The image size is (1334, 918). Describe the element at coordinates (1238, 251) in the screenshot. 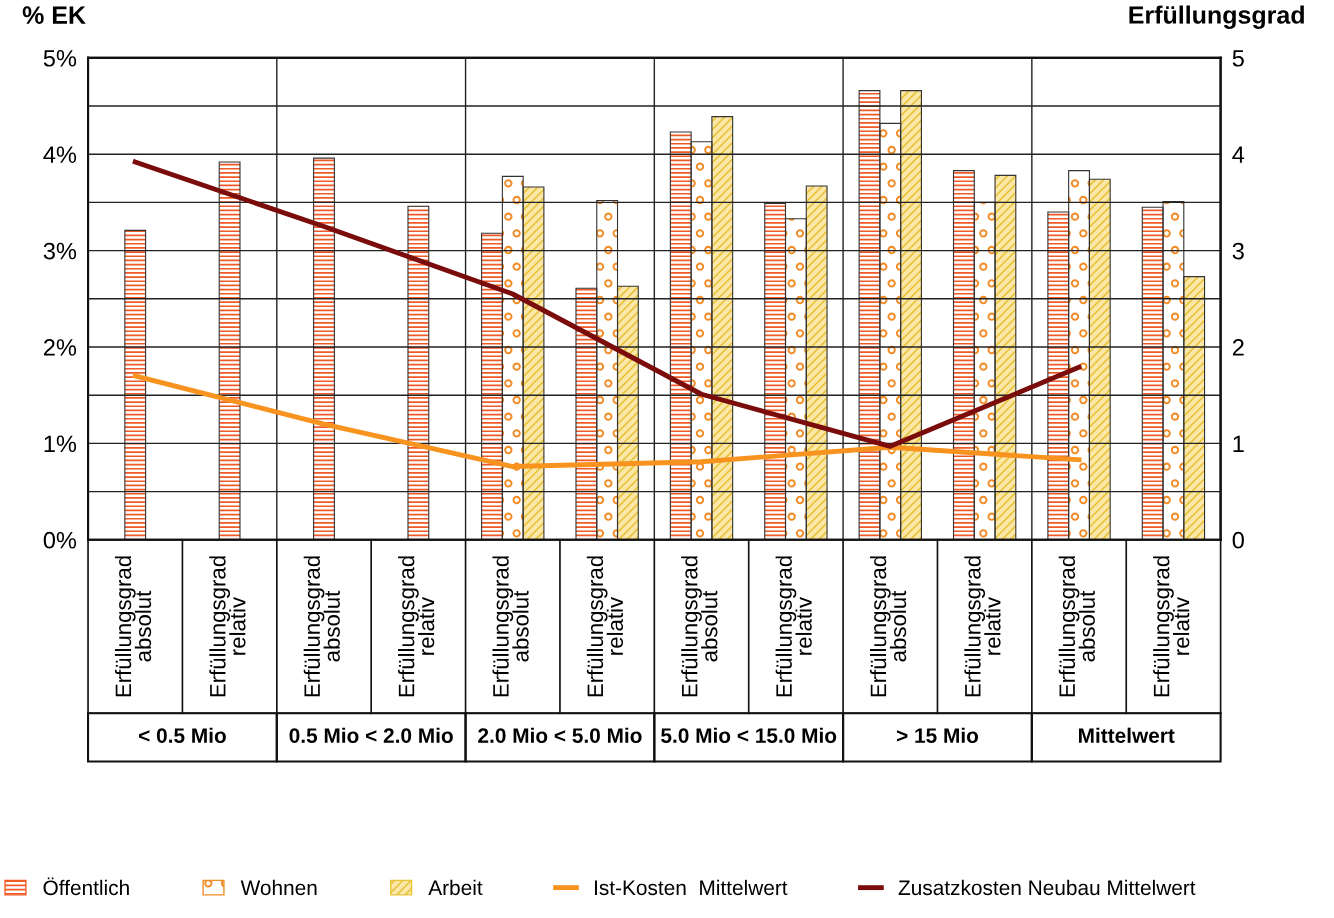

I see `y2-tick-label: 3` at that location.